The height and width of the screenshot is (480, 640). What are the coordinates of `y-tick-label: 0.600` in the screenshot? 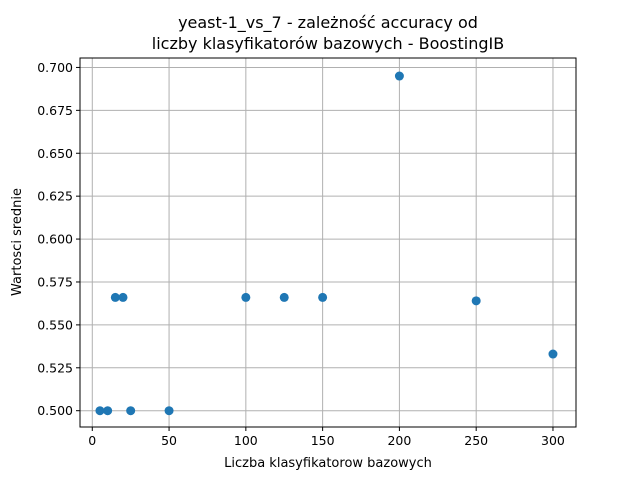 It's located at (55, 239).